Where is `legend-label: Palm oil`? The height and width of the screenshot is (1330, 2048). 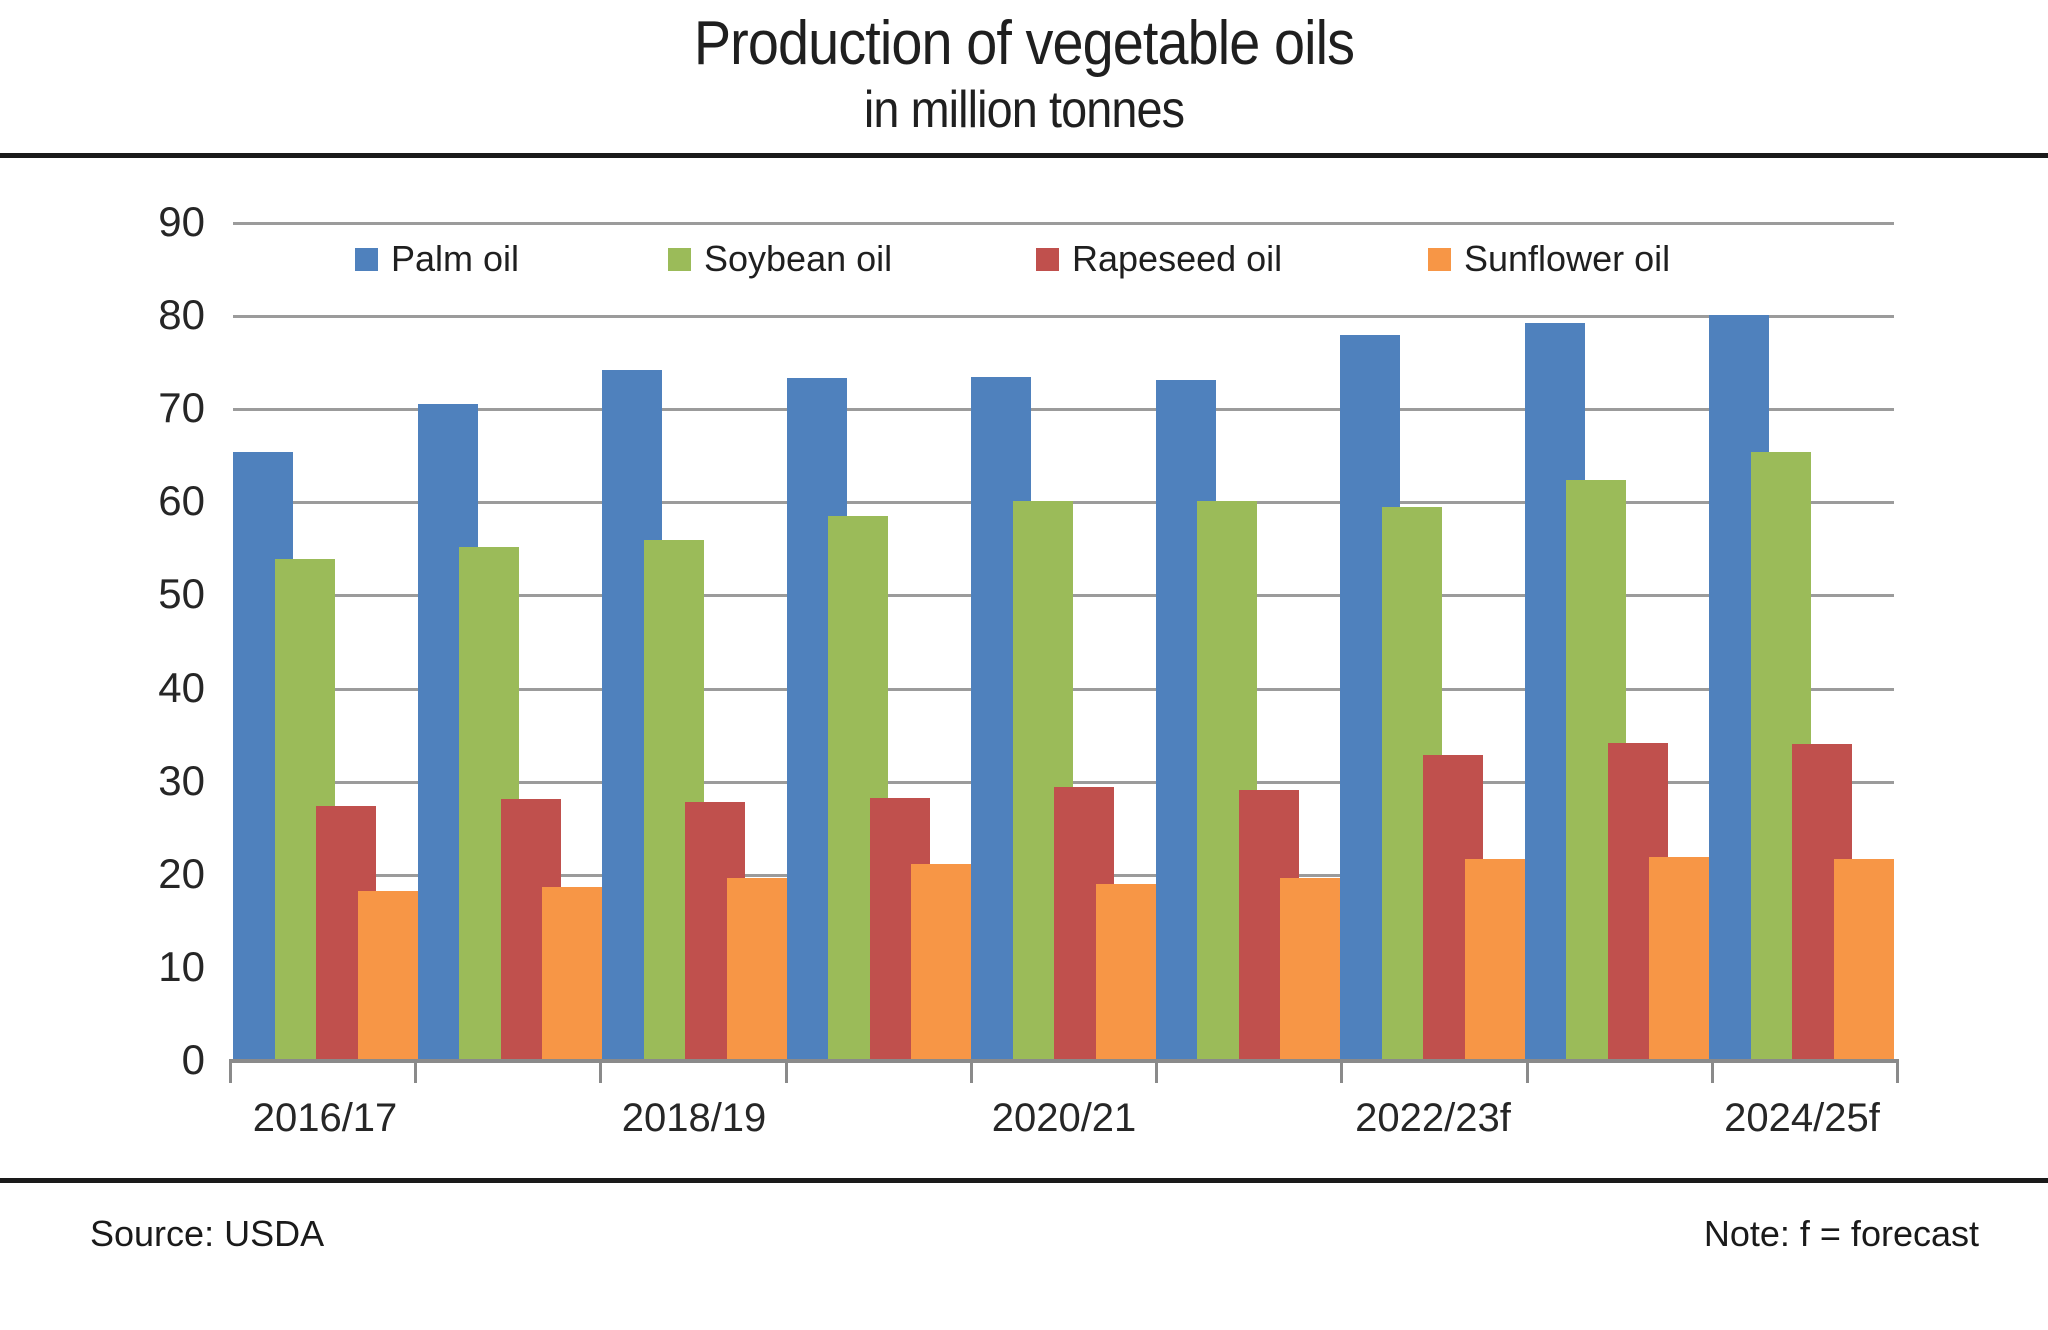 legend-label: Palm oil is located at coordinates (455, 258).